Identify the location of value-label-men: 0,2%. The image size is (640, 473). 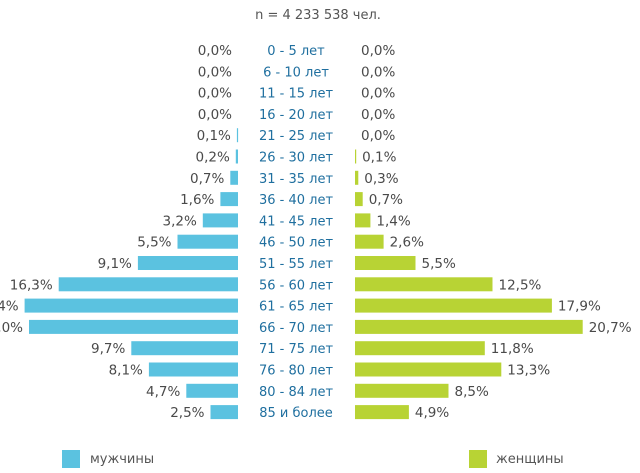
(212, 158).